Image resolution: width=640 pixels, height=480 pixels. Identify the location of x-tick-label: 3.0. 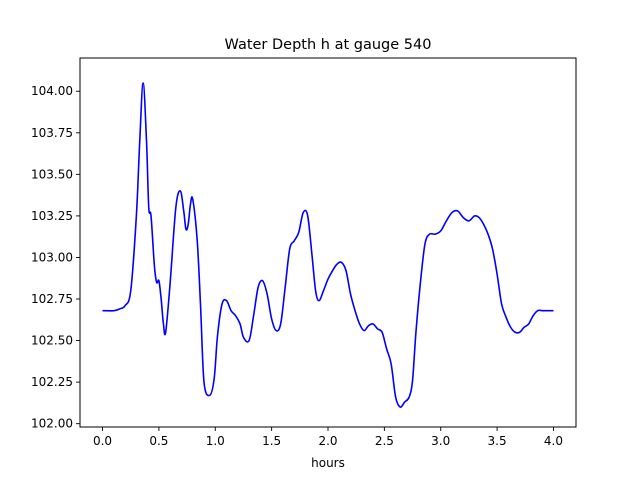
(440, 441).